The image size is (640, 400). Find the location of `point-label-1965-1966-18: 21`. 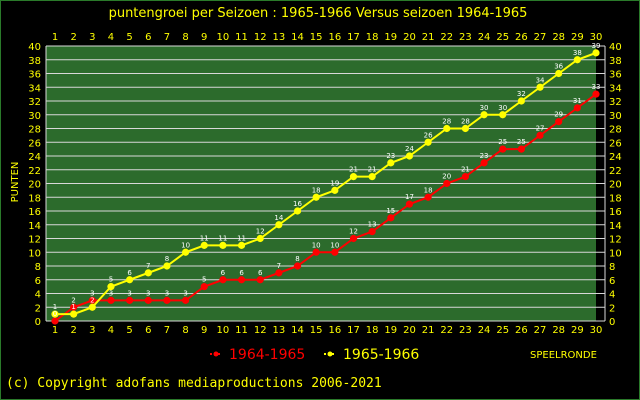

point-label-1965-1966-18: 21 is located at coordinates (372, 170).